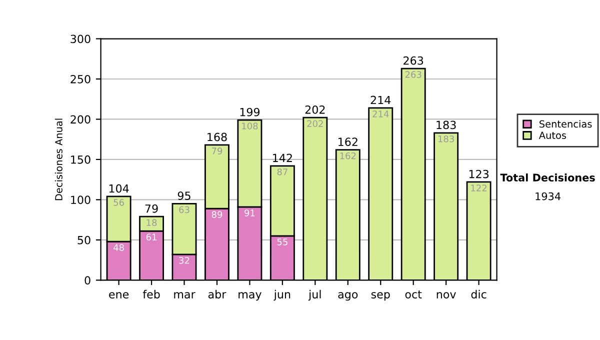 Image resolution: width=600 pixels, height=340 pixels. I want to click on data-label: 202, so click(315, 124).